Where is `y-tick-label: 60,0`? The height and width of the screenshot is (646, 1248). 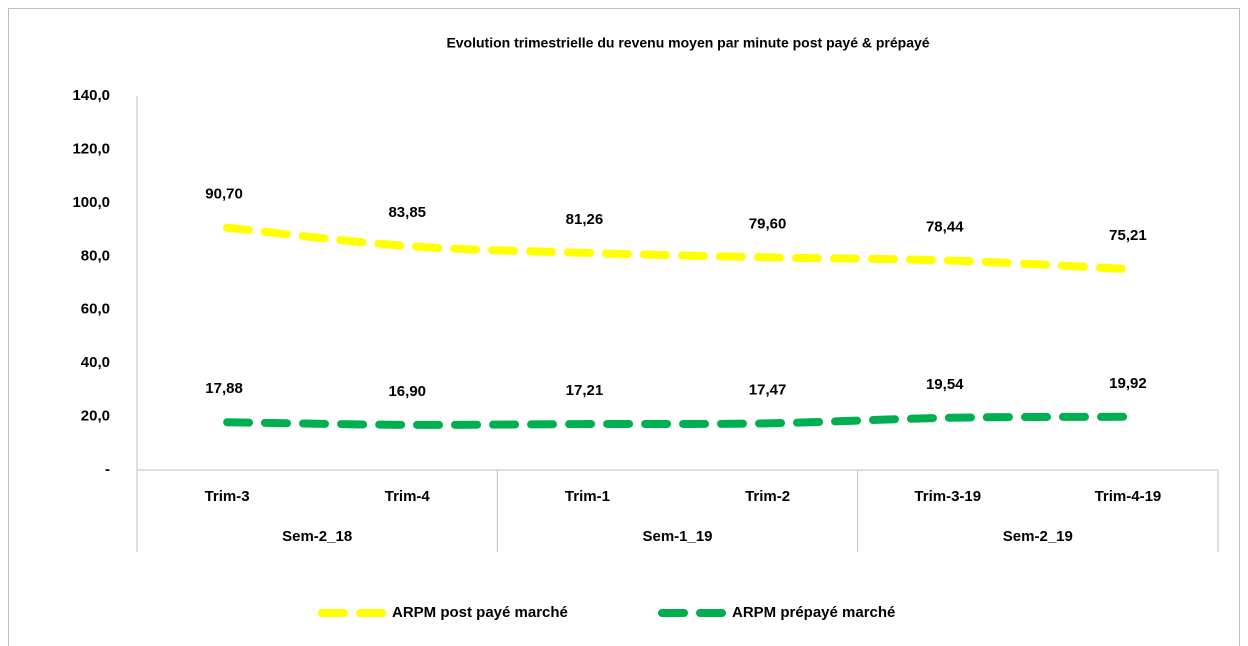 y-tick-label: 60,0 is located at coordinates (95, 309).